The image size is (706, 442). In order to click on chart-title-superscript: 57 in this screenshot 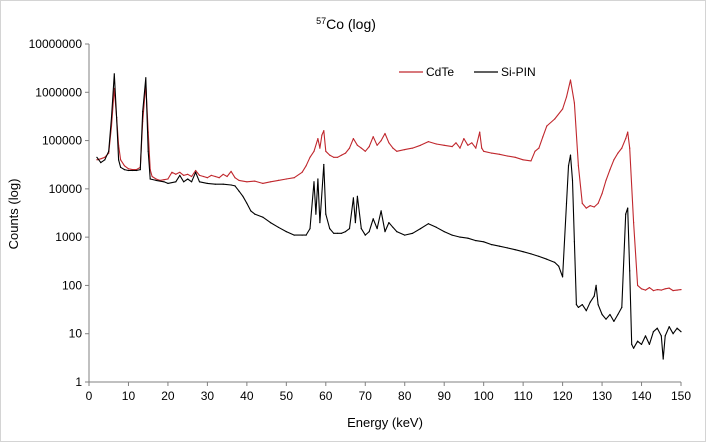, I will do `click(321, 21)`.